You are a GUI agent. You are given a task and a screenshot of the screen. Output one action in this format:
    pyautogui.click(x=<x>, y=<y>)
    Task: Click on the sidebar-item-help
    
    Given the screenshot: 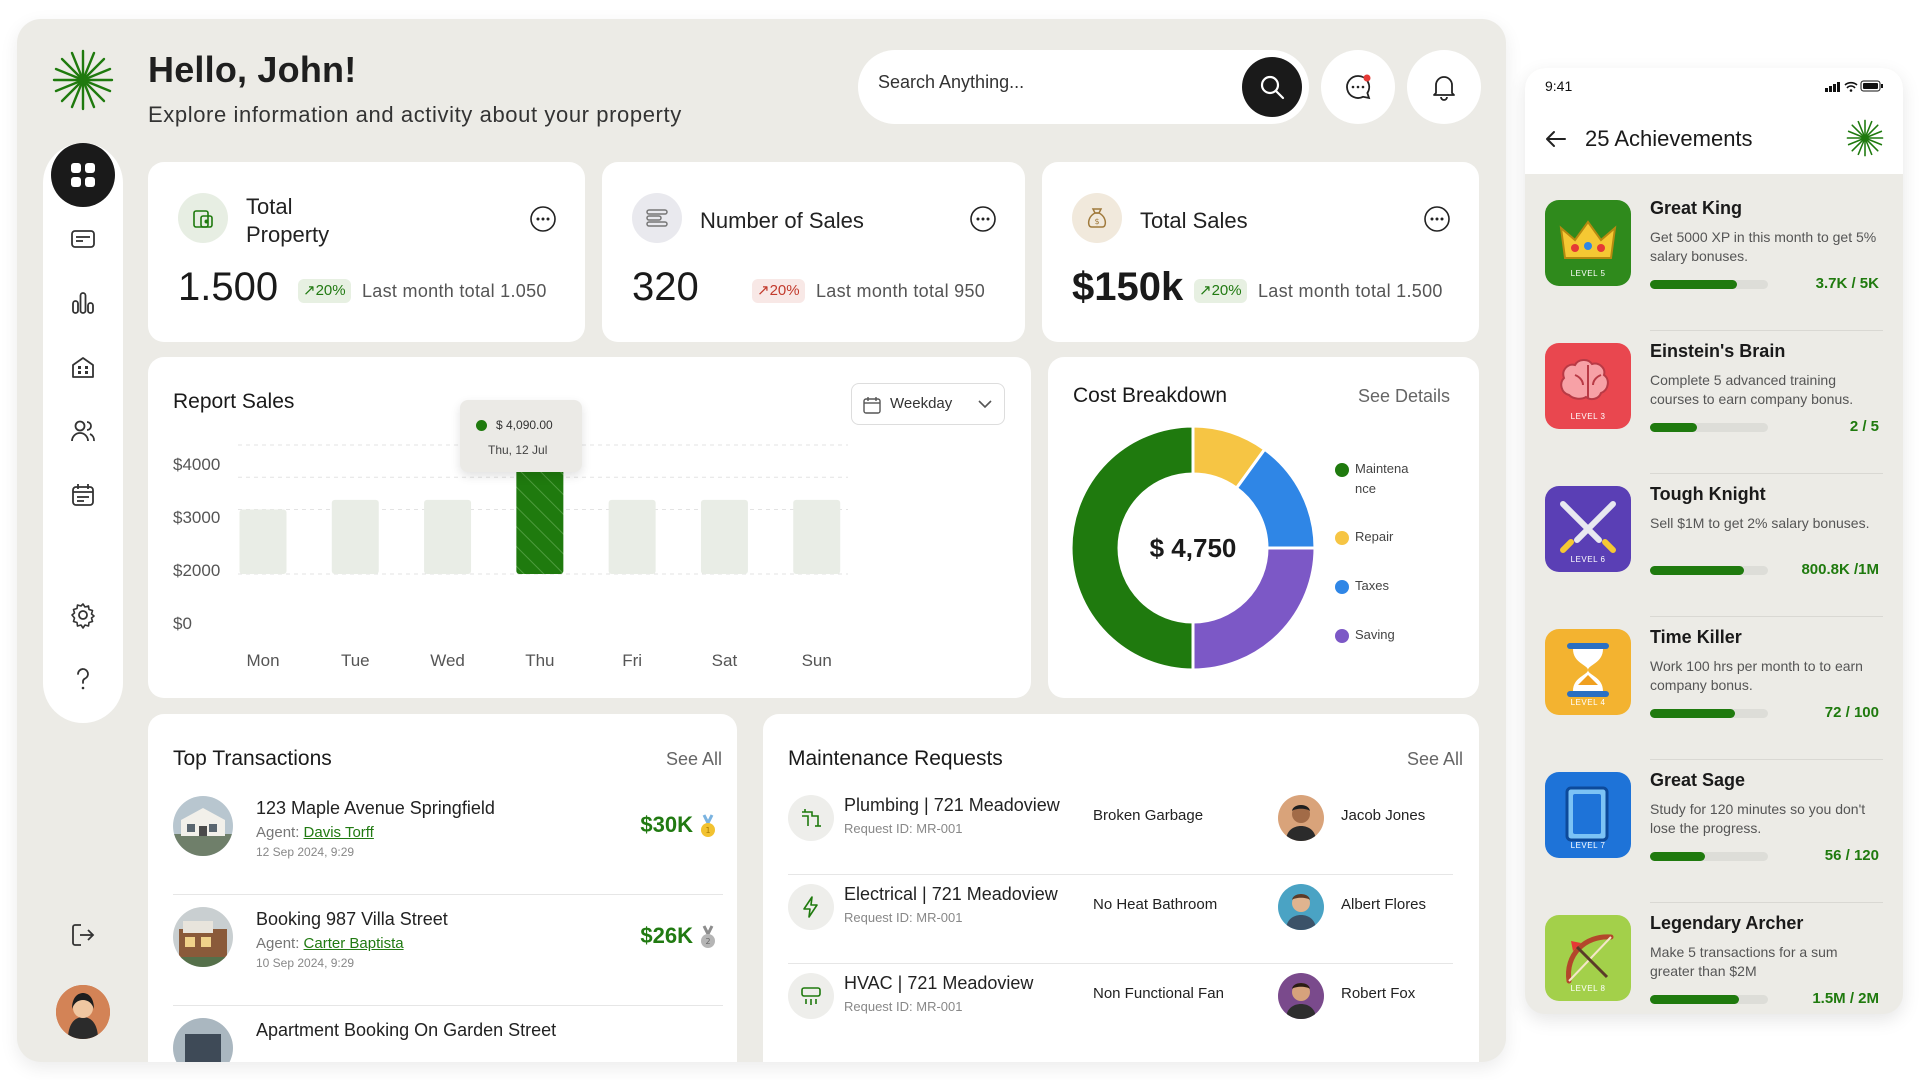 What is the action you would take?
    pyautogui.click(x=83, y=679)
    